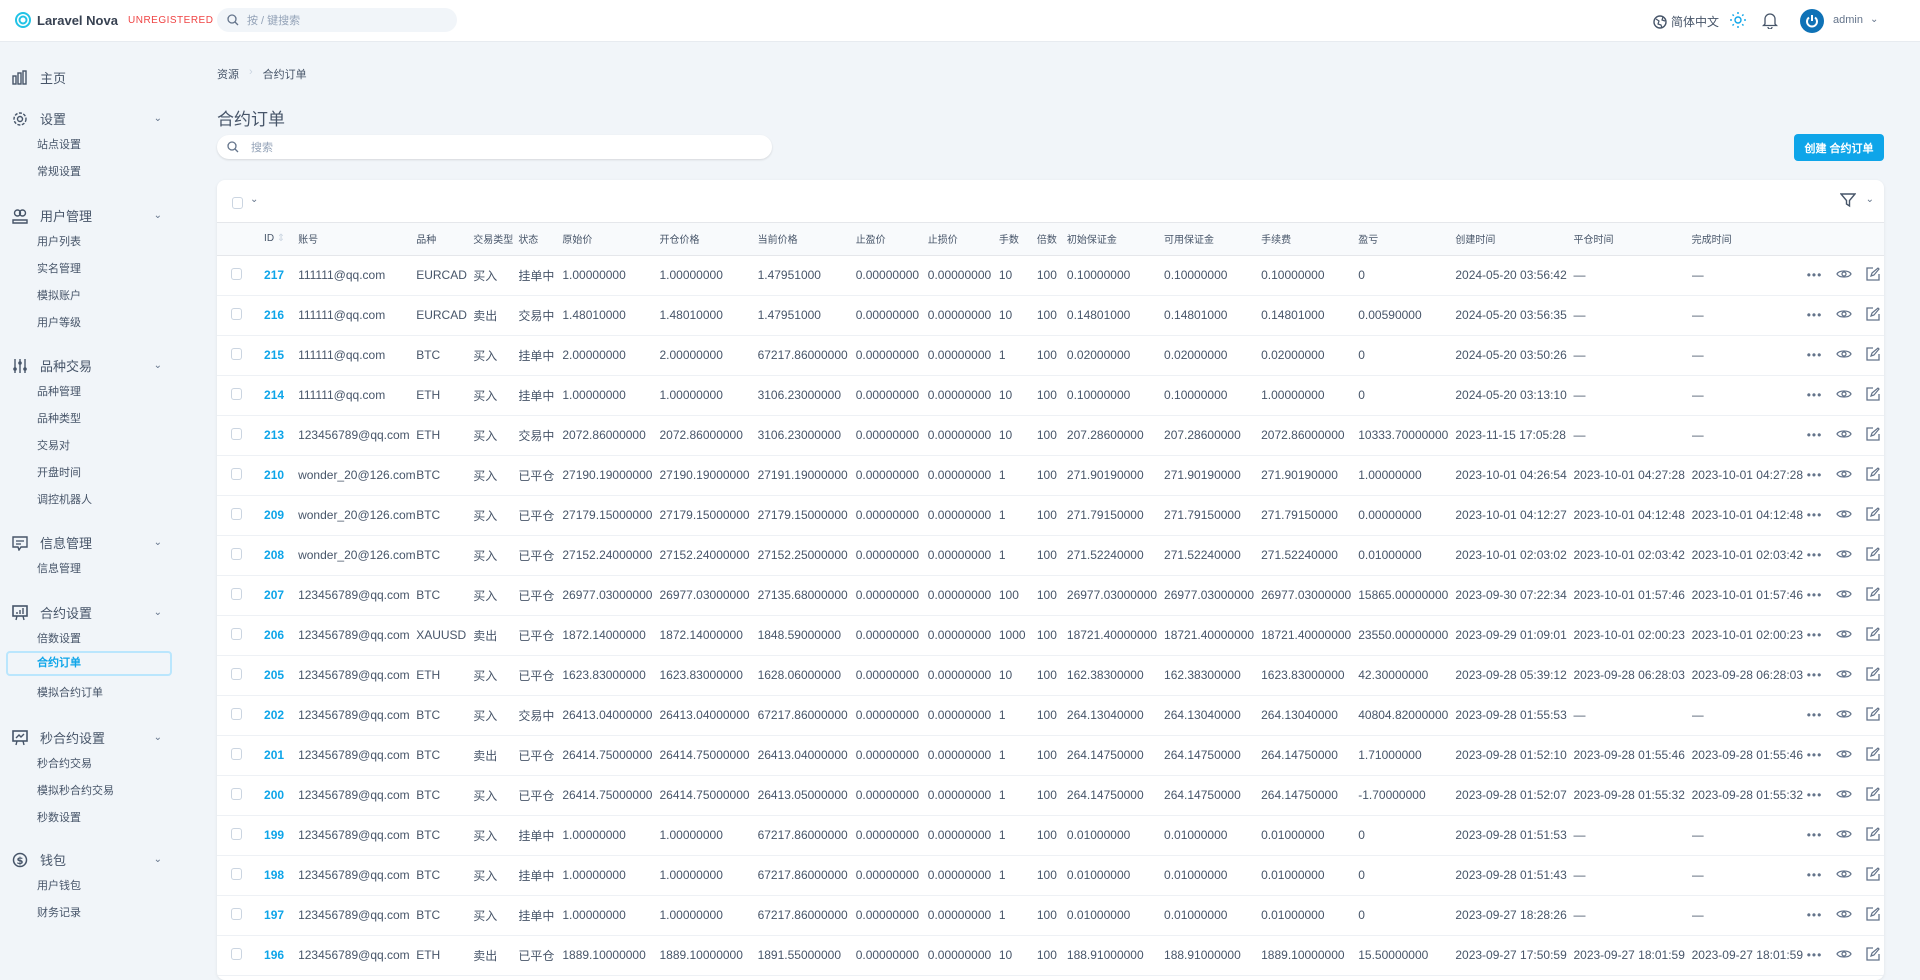  Describe the element at coordinates (281, 395) in the screenshot. I see `order-id-link: 214` at that location.